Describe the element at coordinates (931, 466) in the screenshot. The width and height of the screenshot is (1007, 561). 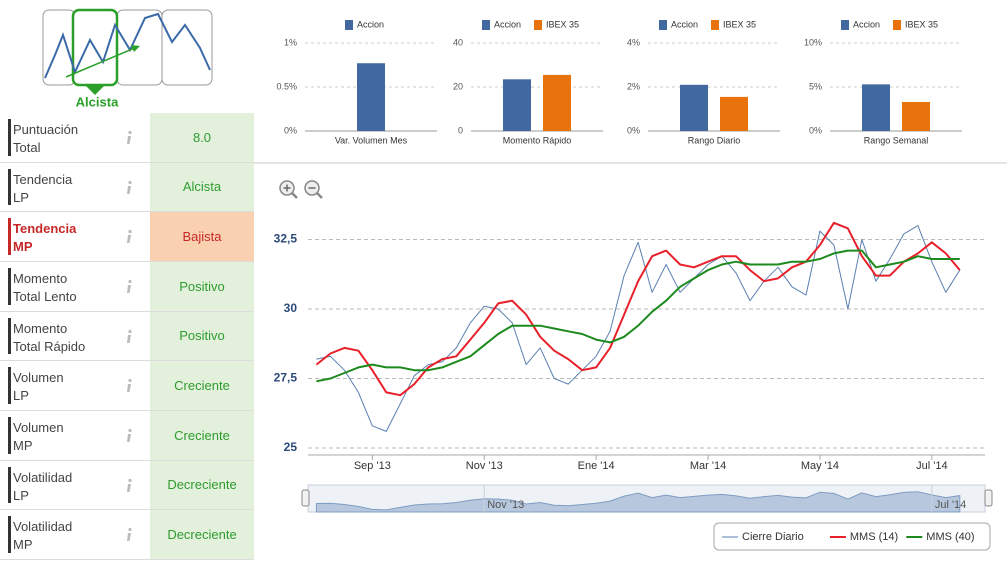
I see `x-tick-label: Jul '14` at that location.